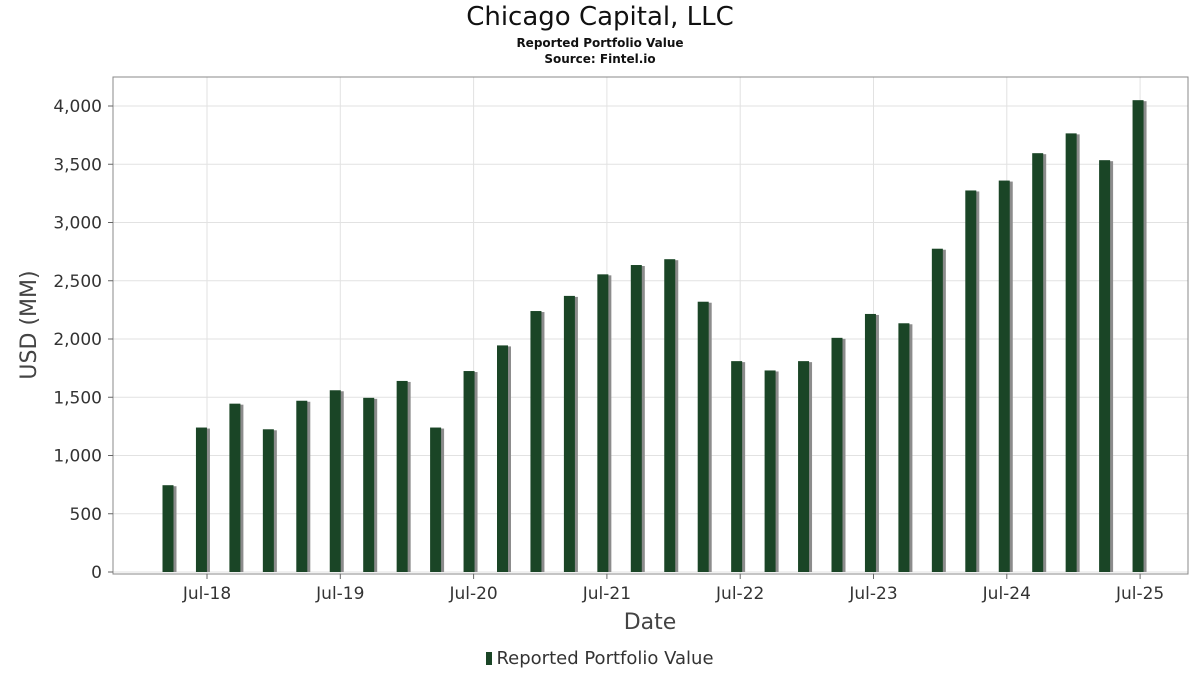  What do you see at coordinates (77, 107) in the screenshot?
I see `y-tick-label: 4,000` at bounding box center [77, 107].